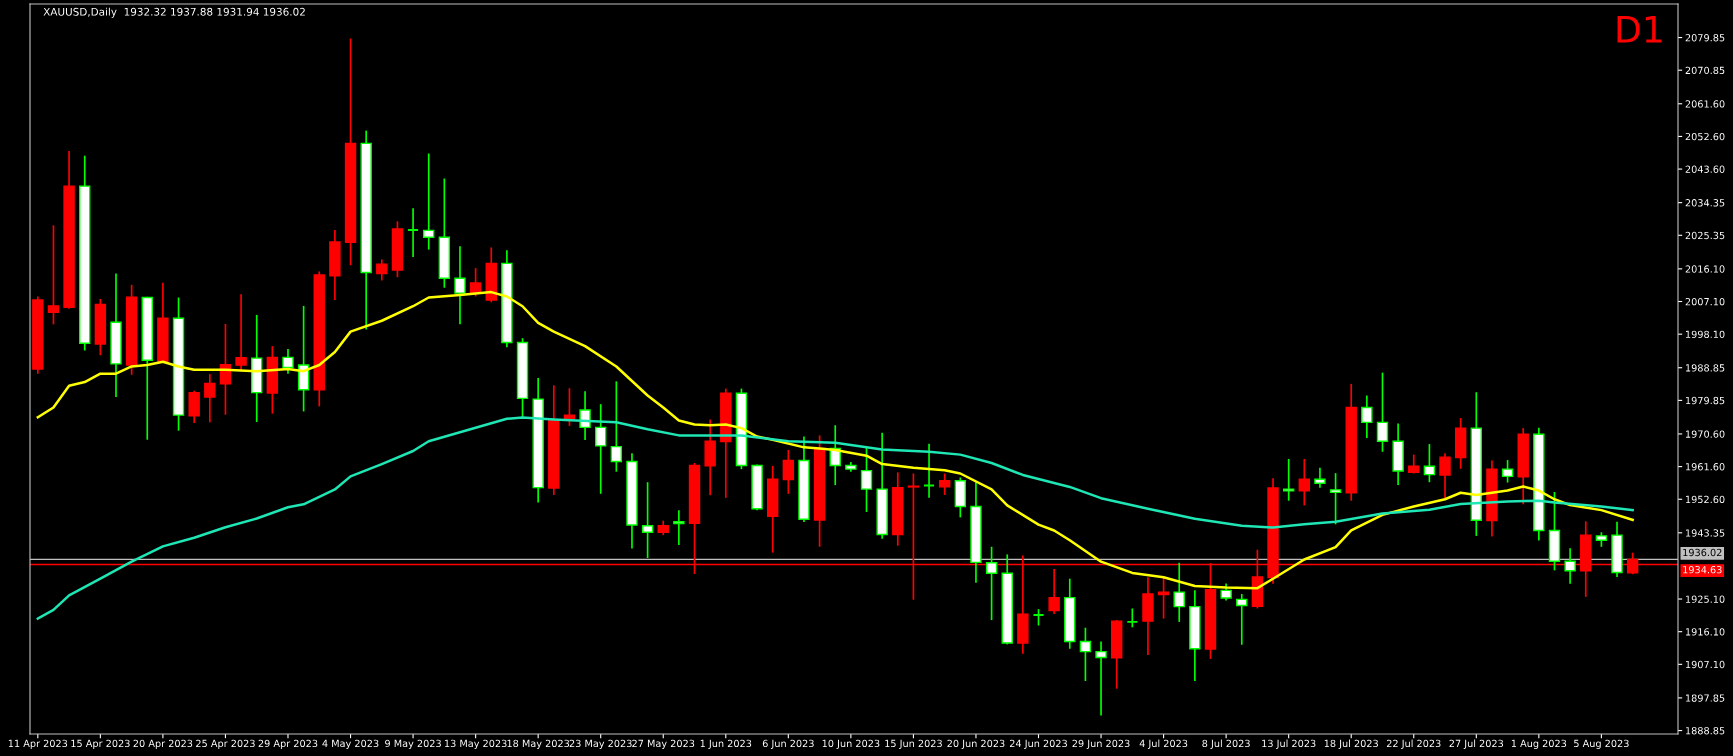 Image resolution: width=1733 pixels, height=756 pixels. I want to click on y-tick-label: 1925.10, so click(1705, 599).